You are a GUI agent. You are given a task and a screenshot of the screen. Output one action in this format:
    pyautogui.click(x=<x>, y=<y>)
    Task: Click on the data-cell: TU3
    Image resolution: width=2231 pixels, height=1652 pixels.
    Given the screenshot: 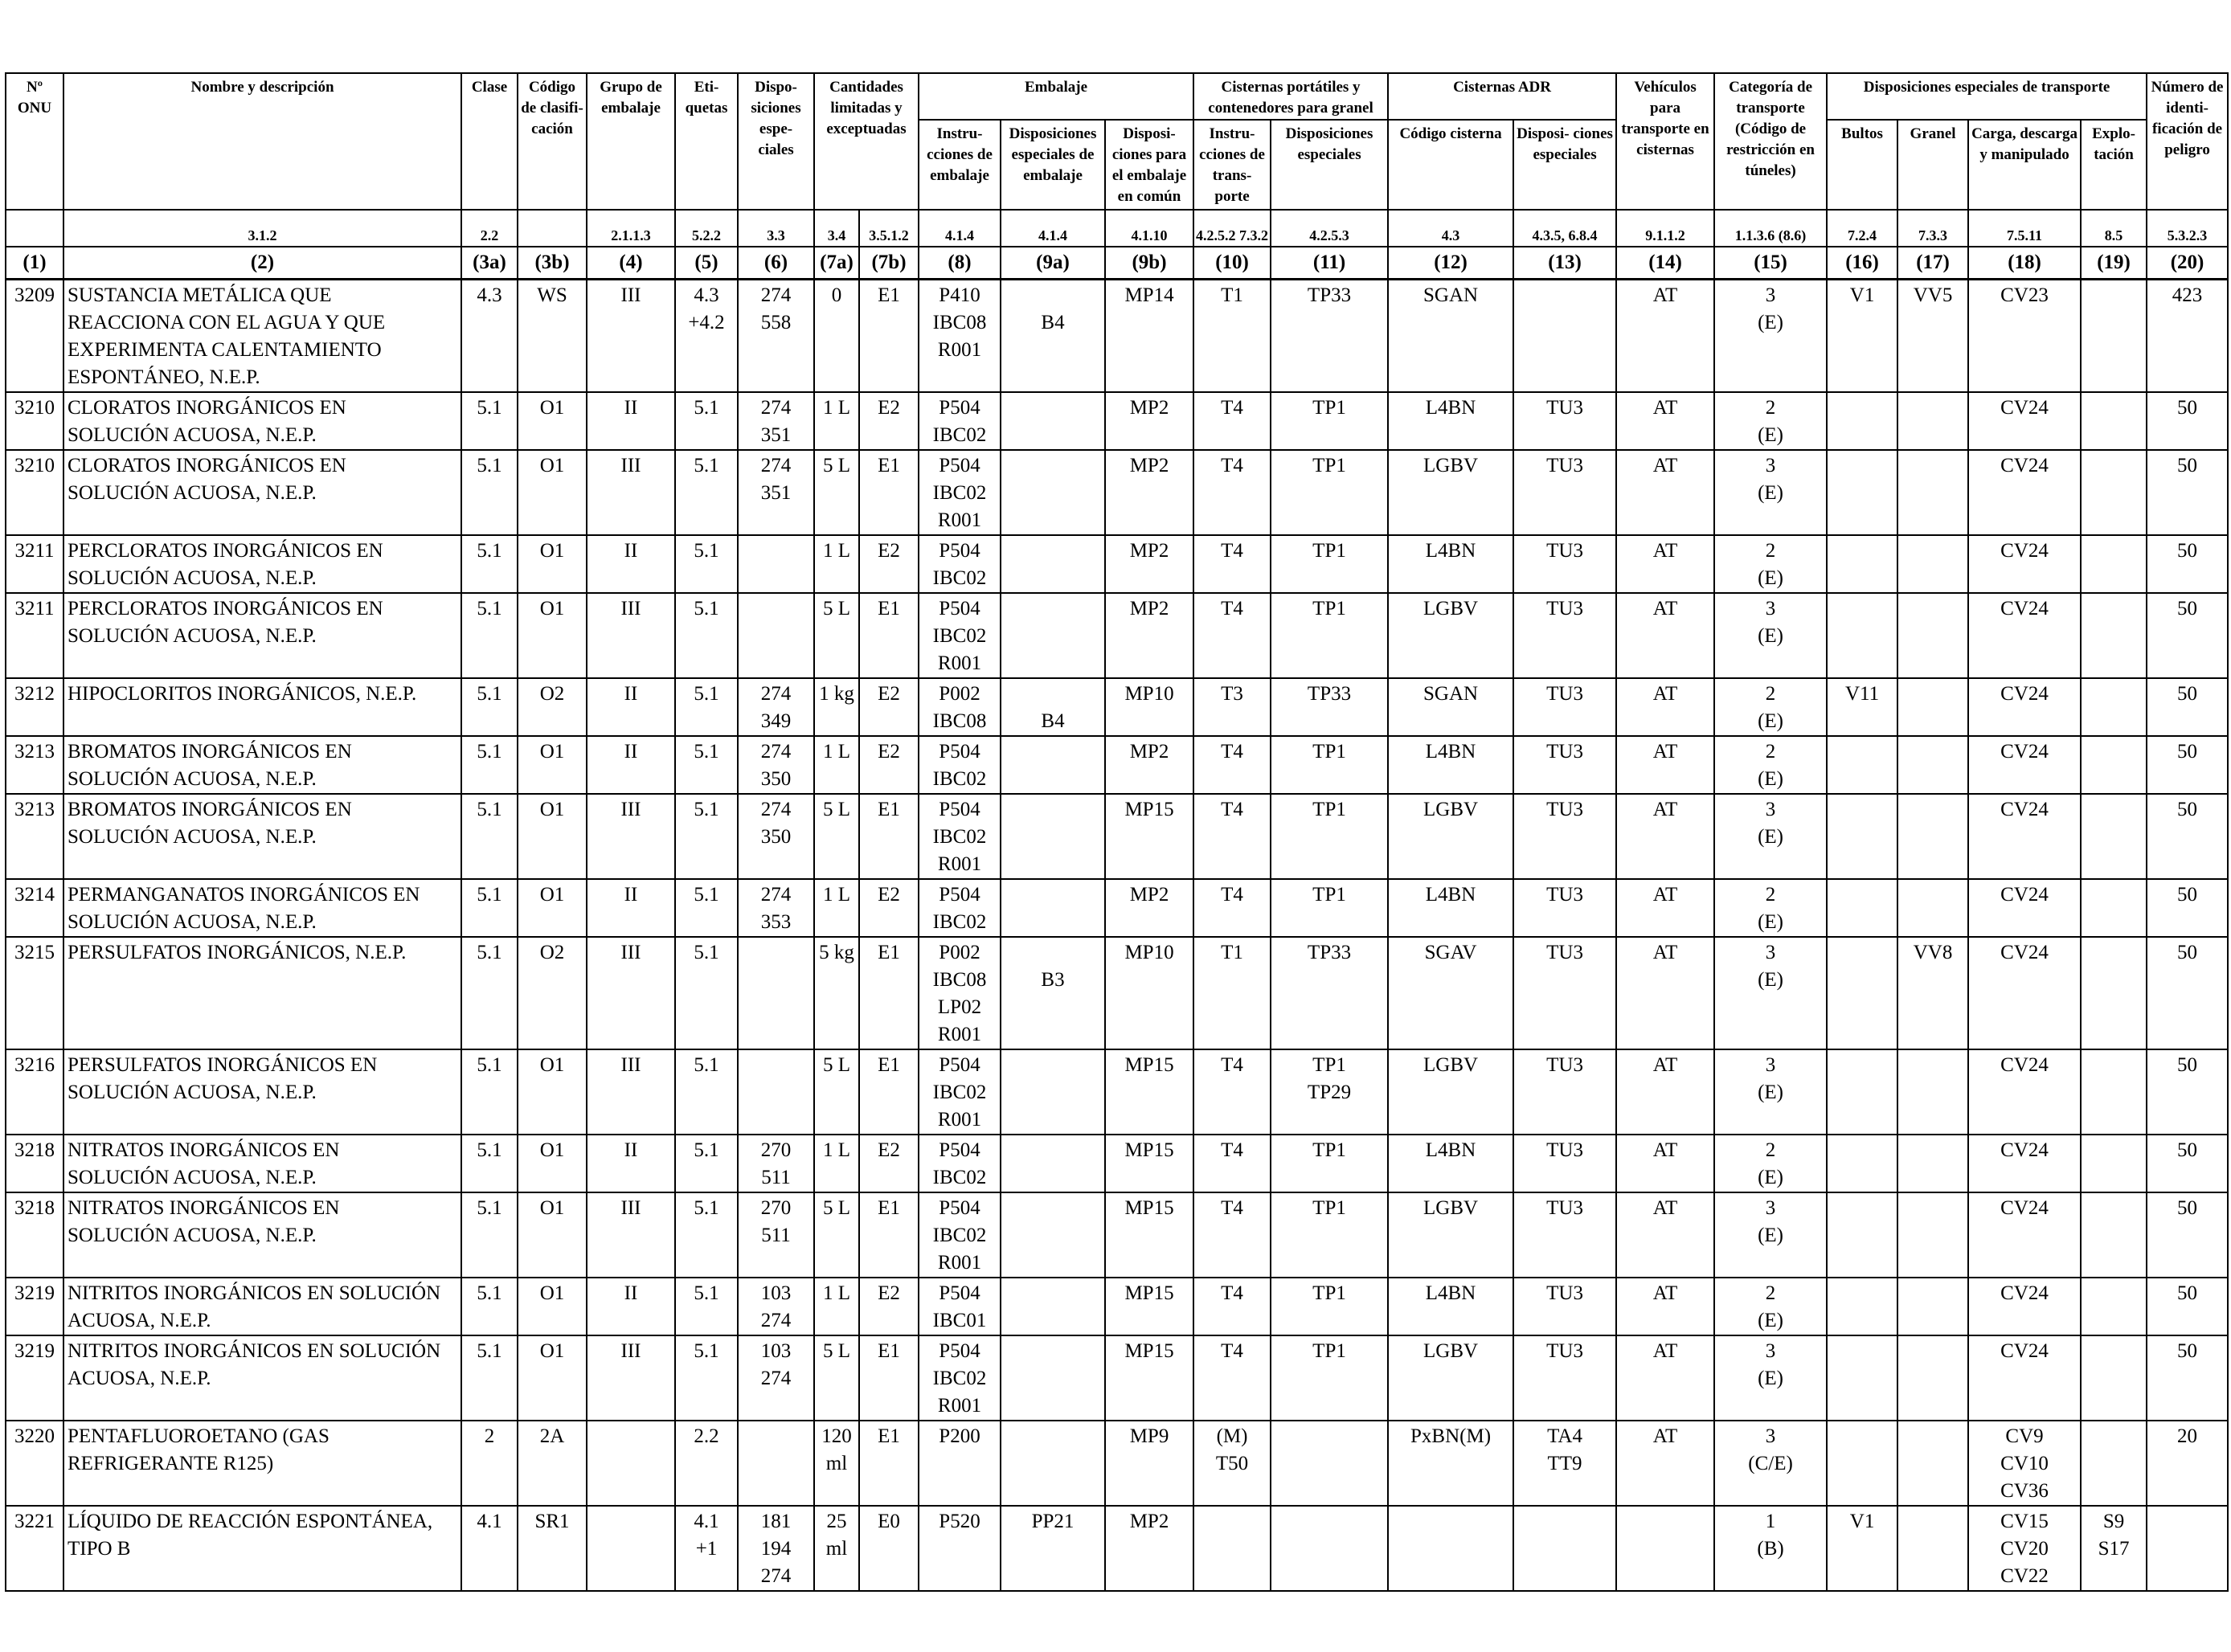 What is the action you would take?
    pyautogui.click(x=1565, y=1307)
    